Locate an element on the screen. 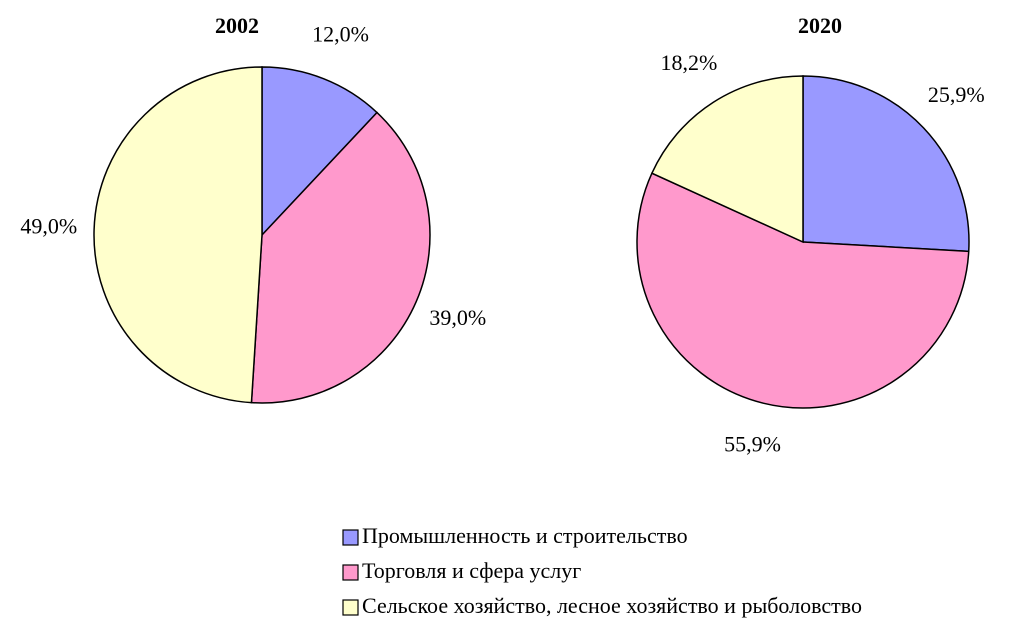  data-label: 49,0% is located at coordinates (48, 225).